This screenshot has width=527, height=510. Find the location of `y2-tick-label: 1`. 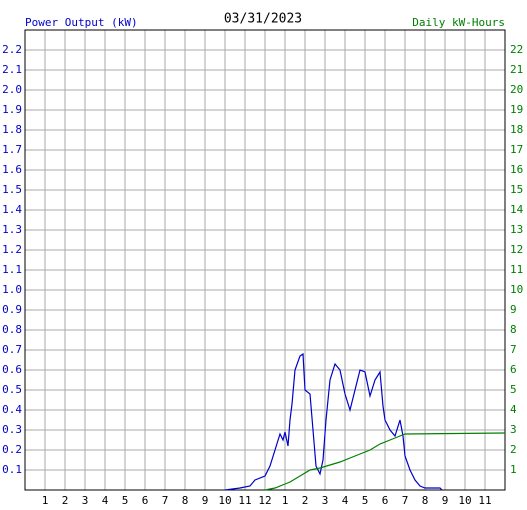

y2-tick-label: 1 is located at coordinates (513, 469).